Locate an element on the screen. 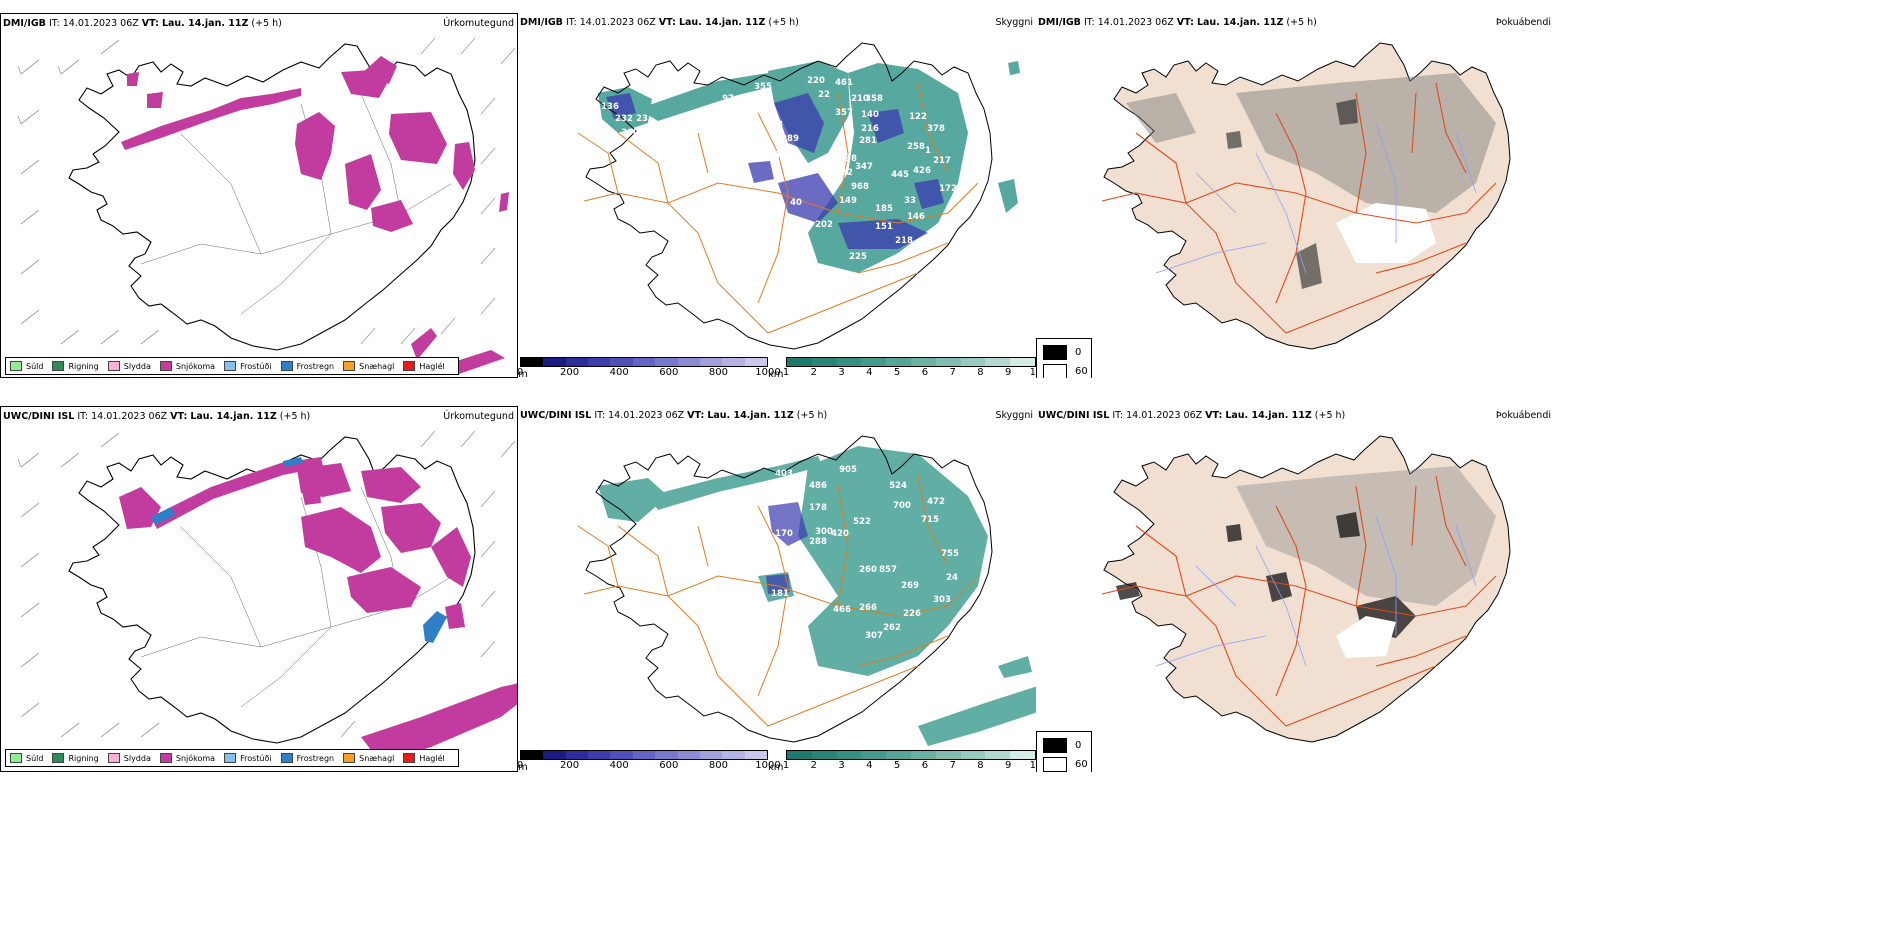 The width and height of the screenshot is (1900, 950). row1-cloud-base-label: 445 is located at coordinates (900, 175).